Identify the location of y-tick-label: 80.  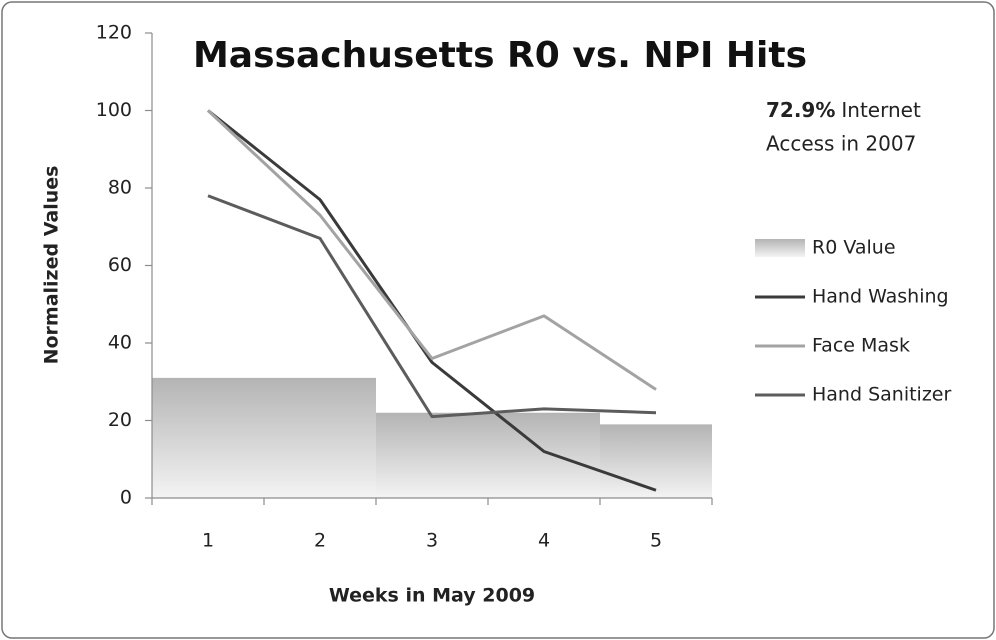
(120, 188).